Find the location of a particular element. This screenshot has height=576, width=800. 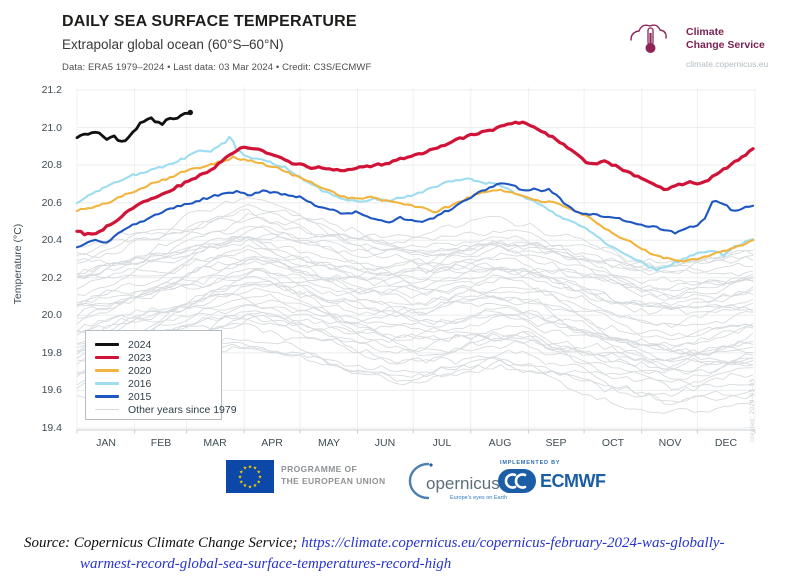

series-end-dot-2024 is located at coordinates (190, 112).